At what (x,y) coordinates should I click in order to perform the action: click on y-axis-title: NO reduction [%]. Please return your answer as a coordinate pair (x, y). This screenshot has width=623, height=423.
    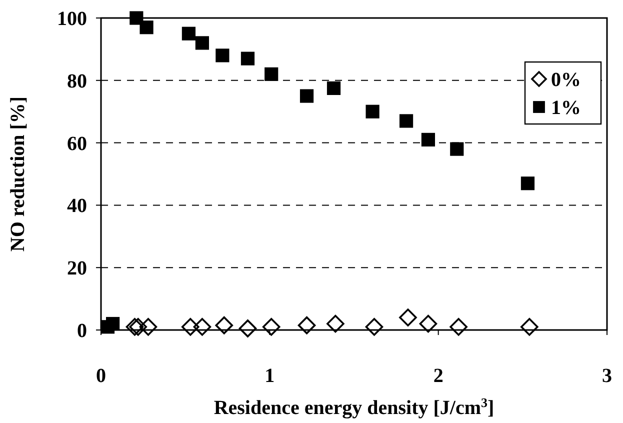
    Looking at the image, I should click on (18, 174).